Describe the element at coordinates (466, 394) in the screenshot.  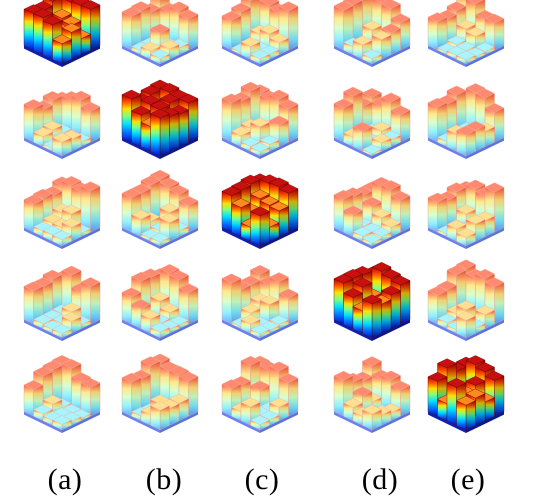
I see `bar-plot-r5-e` at that location.